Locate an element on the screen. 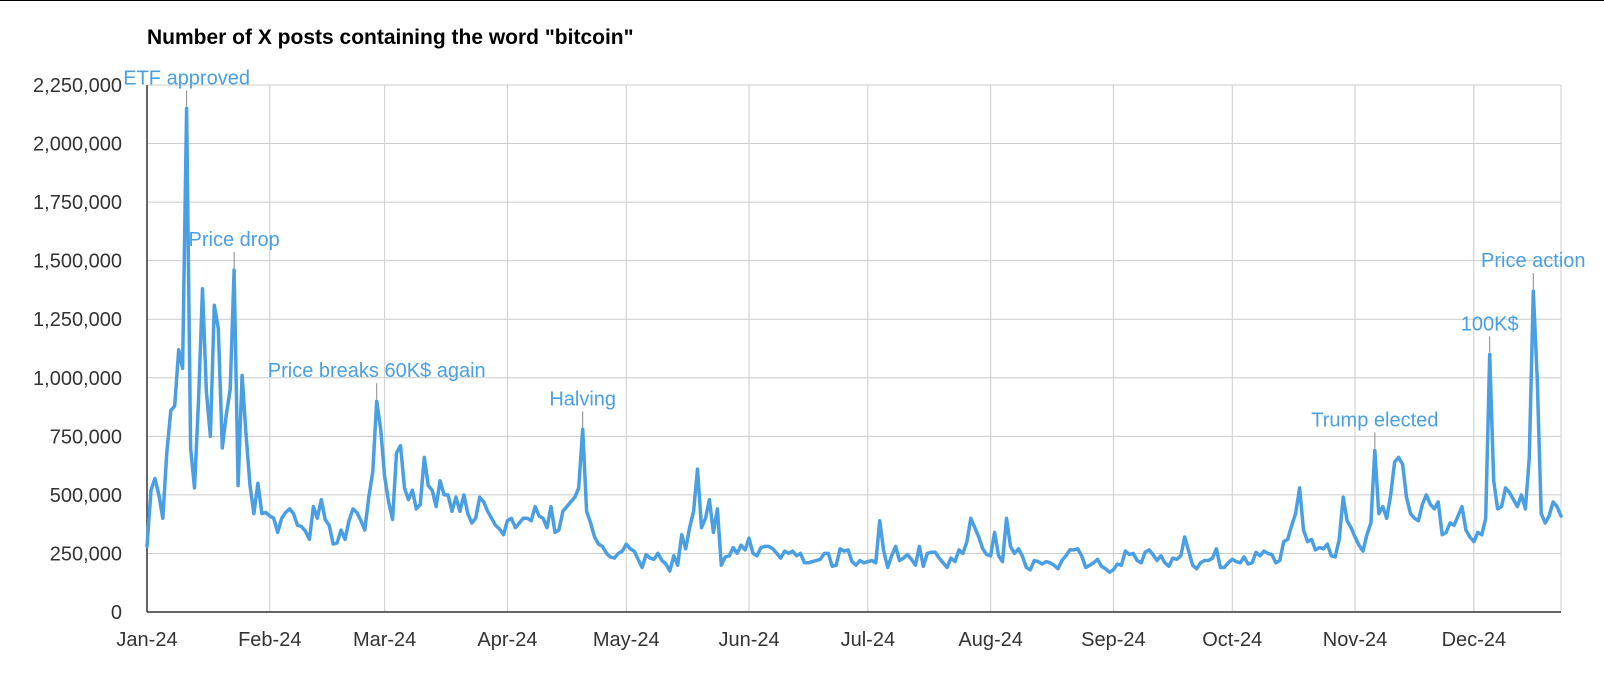 This screenshot has height=682, width=1604. top-border is located at coordinates (802, 0).